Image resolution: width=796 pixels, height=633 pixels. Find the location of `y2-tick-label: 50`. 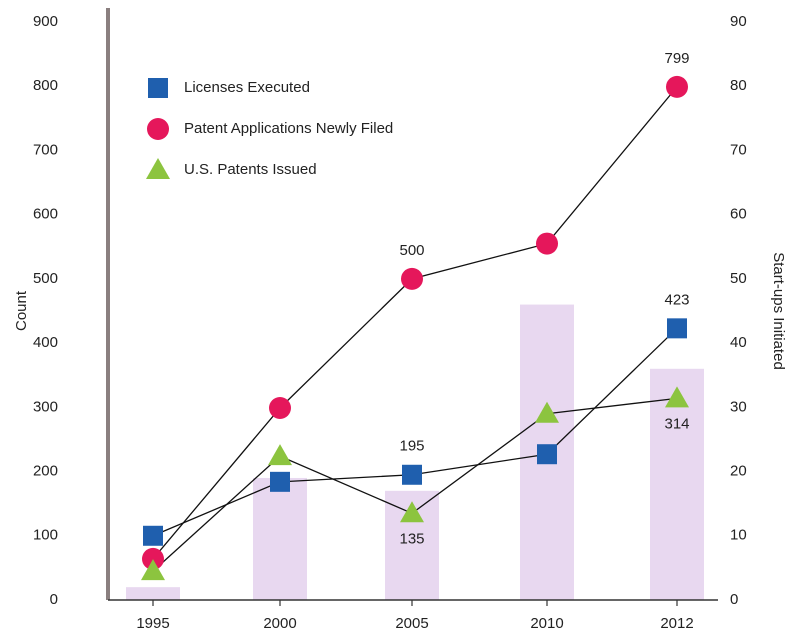

y2-tick-label: 50 is located at coordinates (738, 278).